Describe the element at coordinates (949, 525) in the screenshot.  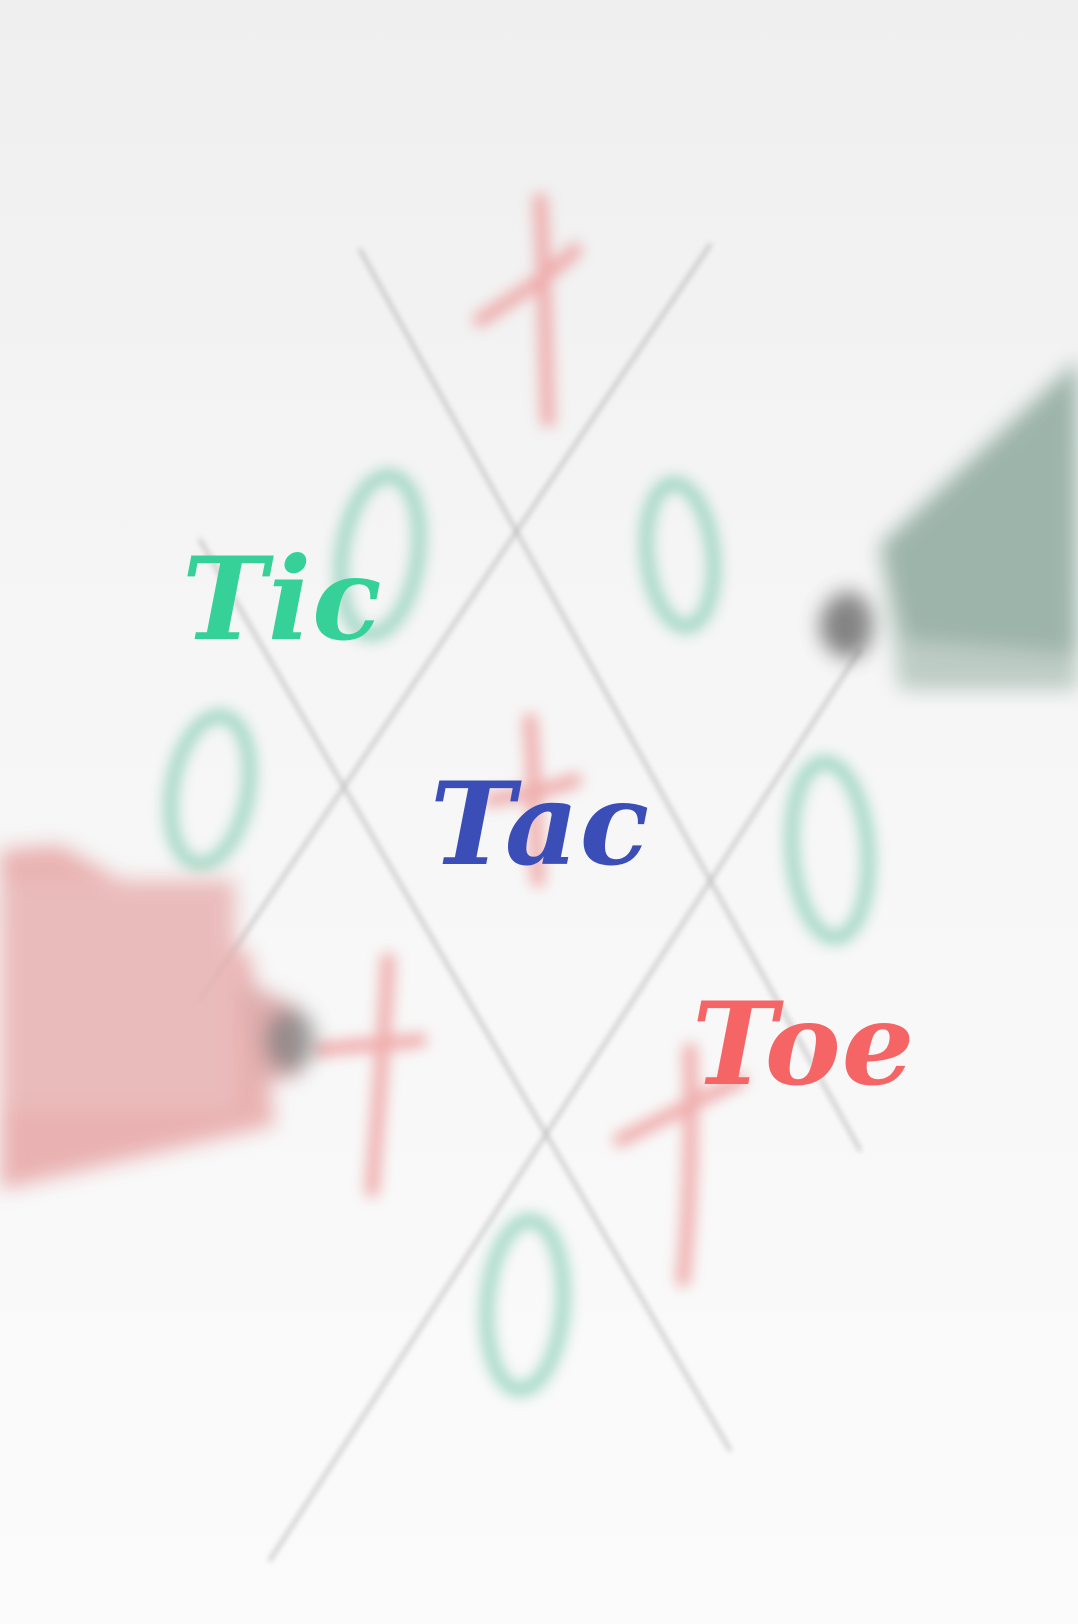
I see `green-marker-icon` at that location.